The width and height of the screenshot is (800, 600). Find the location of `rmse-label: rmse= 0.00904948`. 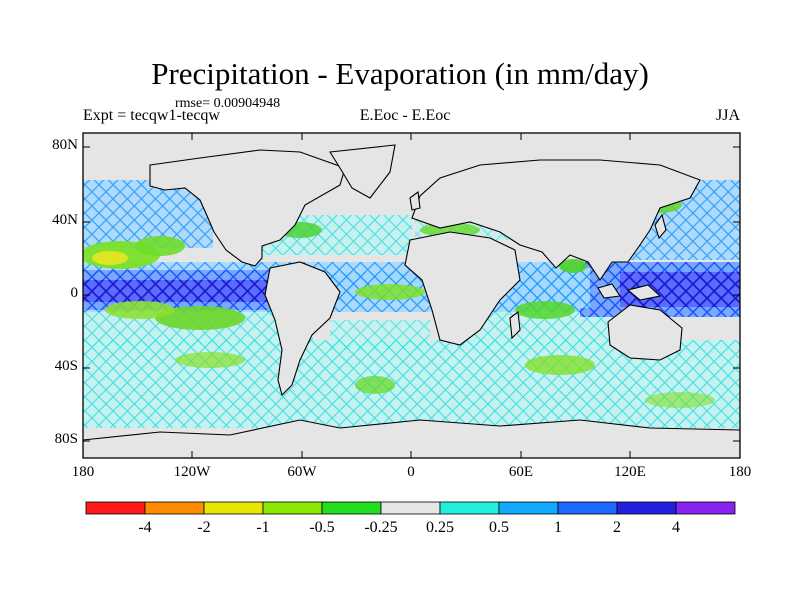

rmse-label: rmse= 0.00904948 is located at coordinates (228, 103).